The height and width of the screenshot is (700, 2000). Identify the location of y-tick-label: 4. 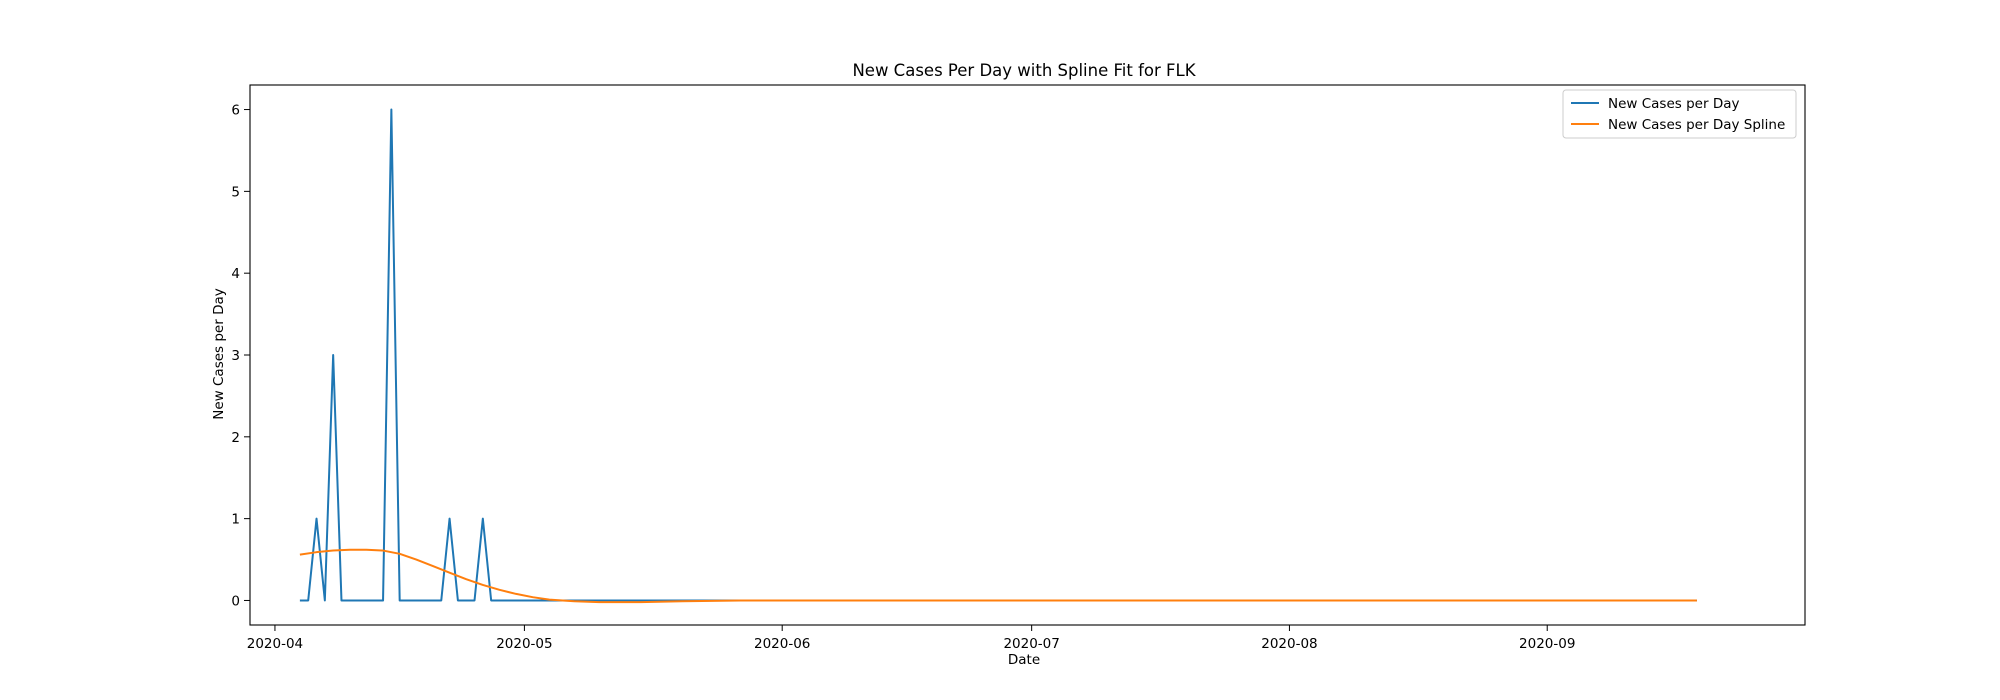
(235, 274).